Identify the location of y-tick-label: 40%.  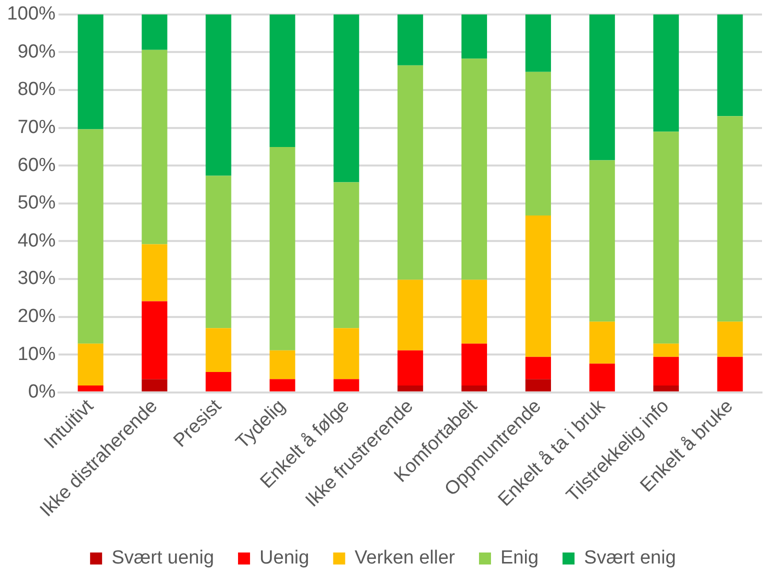
(37, 241).